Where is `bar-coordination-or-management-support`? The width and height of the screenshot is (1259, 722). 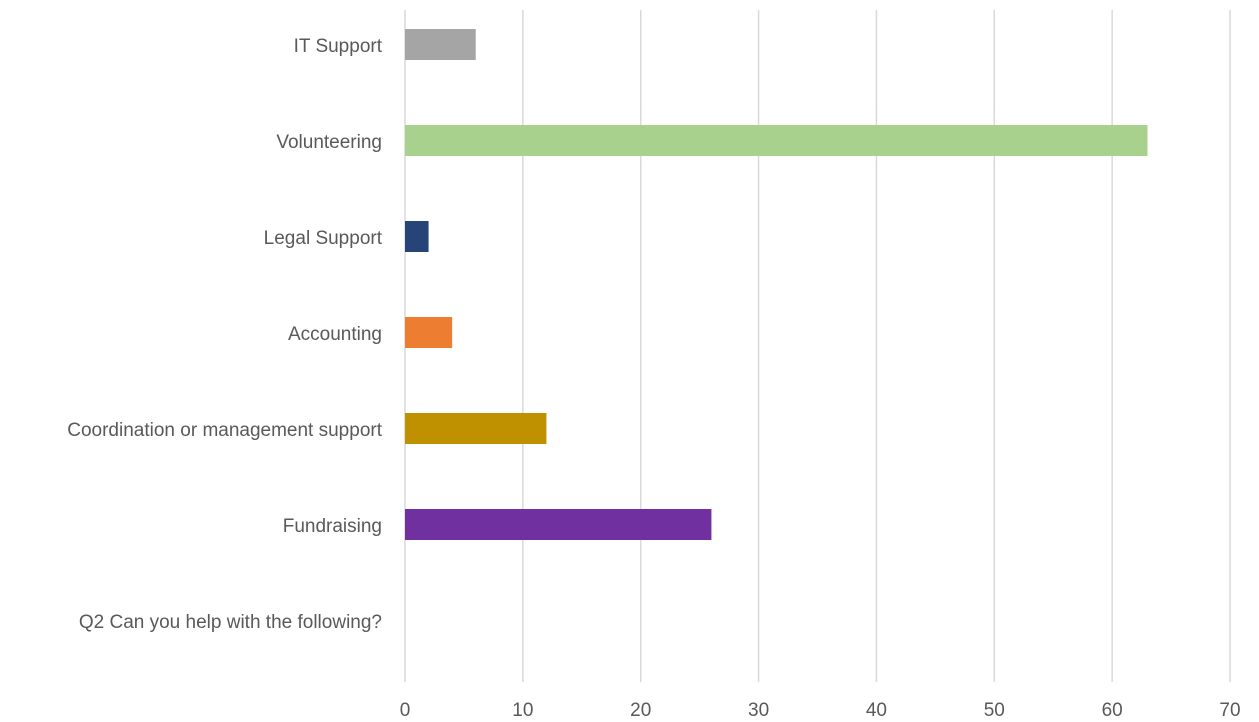 bar-coordination-or-management-support is located at coordinates (476, 428).